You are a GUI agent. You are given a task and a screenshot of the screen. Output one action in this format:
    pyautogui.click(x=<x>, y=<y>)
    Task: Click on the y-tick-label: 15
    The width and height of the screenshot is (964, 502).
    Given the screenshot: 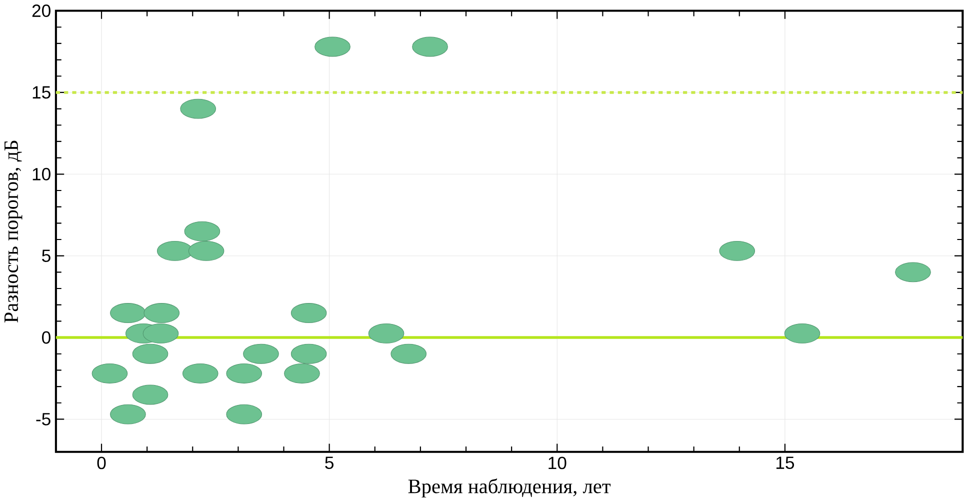 What is the action you would take?
    pyautogui.click(x=41, y=92)
    